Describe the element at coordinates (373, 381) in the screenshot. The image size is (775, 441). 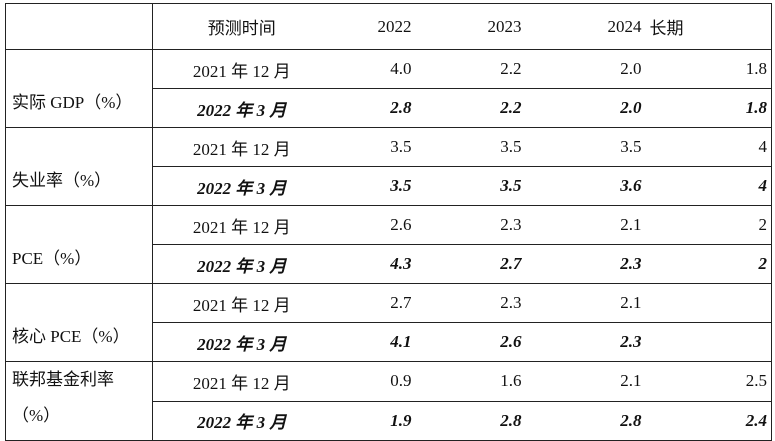
I see `value-cell: 0.9` at that location.